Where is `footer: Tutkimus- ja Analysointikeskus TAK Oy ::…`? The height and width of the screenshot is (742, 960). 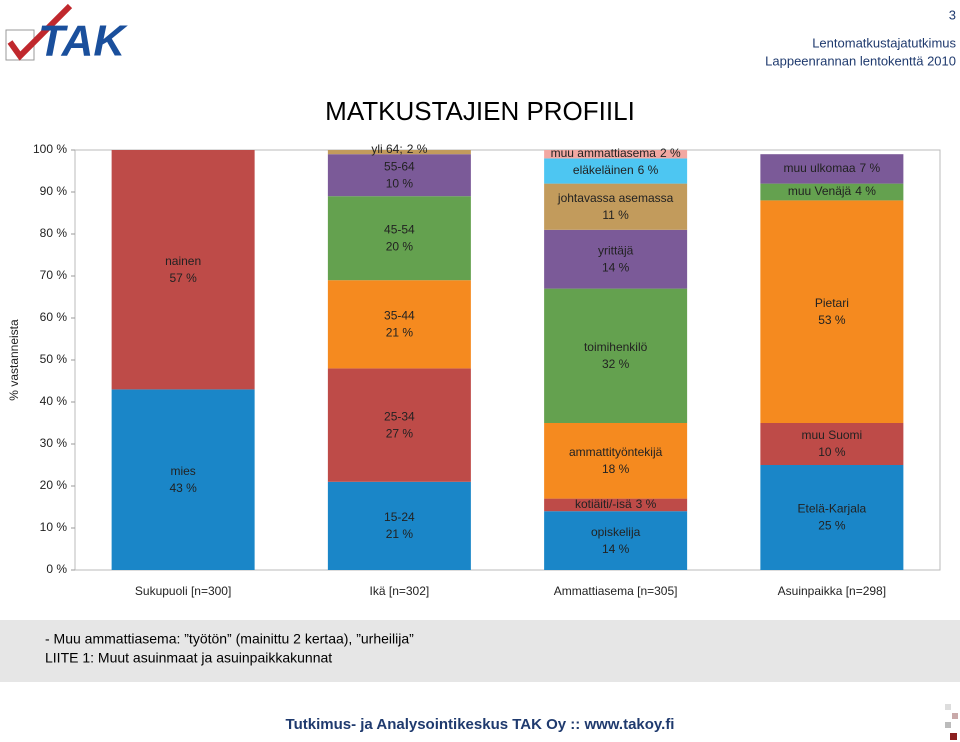 footer: Tutkimus- ja Analysointikeskus TAK Oy ::… is located at coordinates (480, 724).